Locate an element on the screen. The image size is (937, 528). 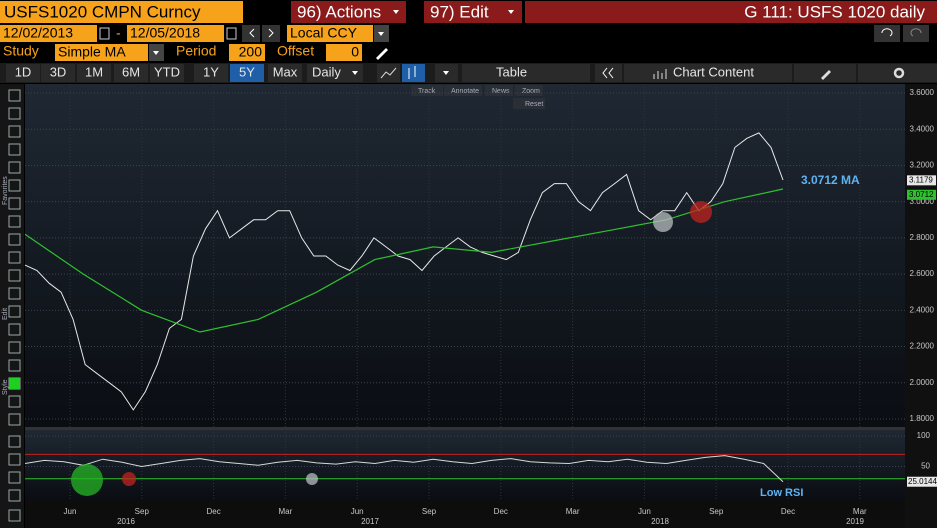
rsi-last-label: 25.0144 is located at coordinates (922, 481).